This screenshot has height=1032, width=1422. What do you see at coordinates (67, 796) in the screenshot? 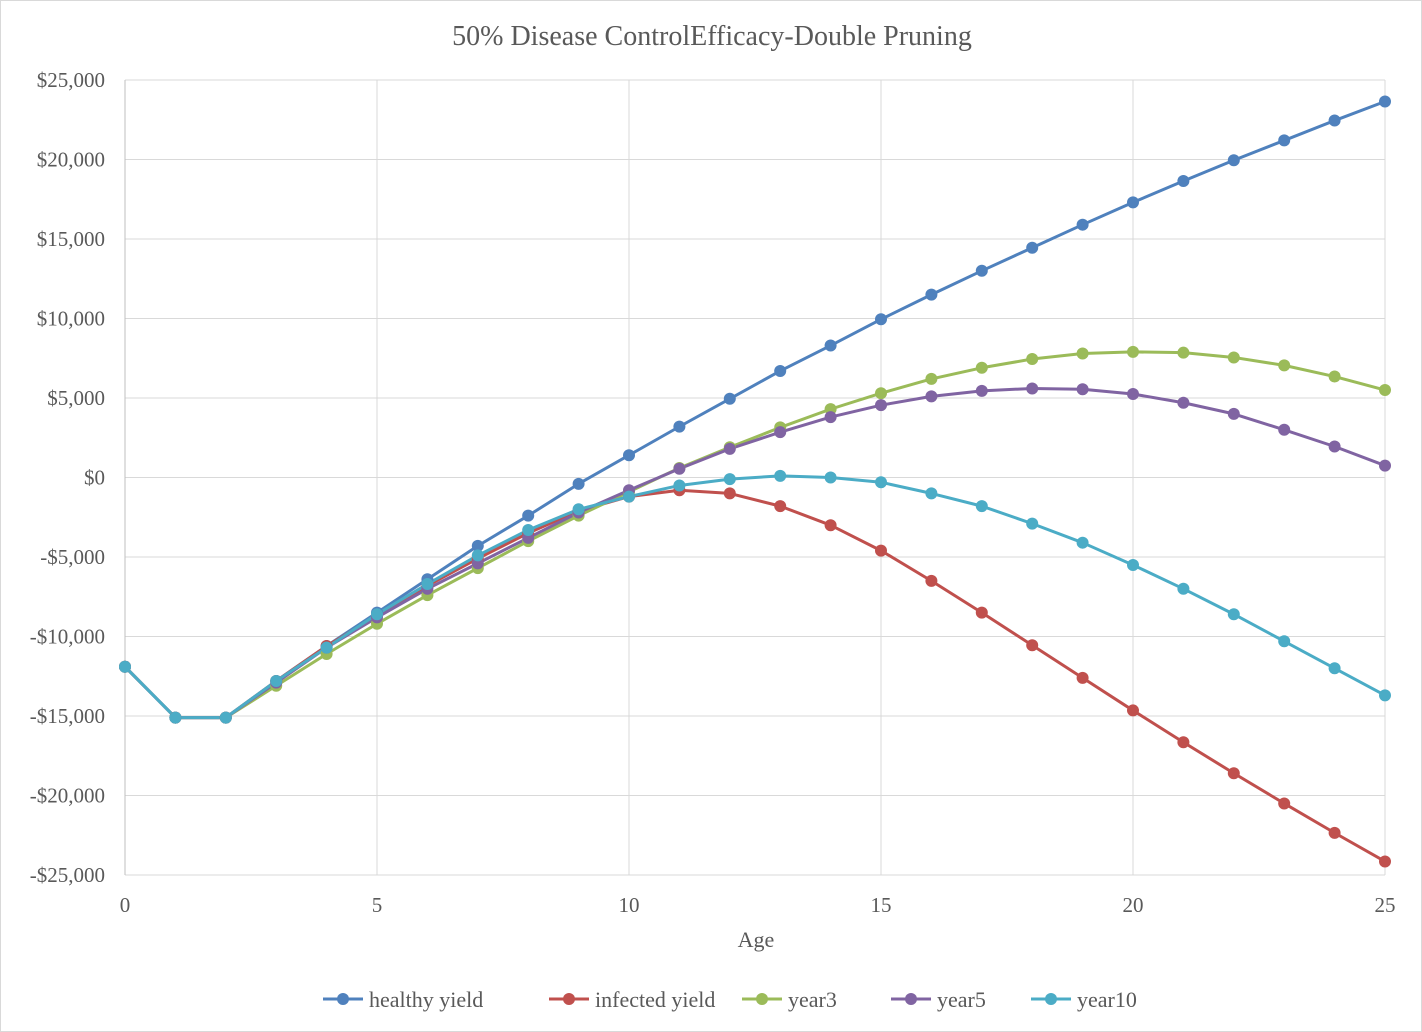
I see `y-tick-label: -$20,000` at bounding box center [67, 796].